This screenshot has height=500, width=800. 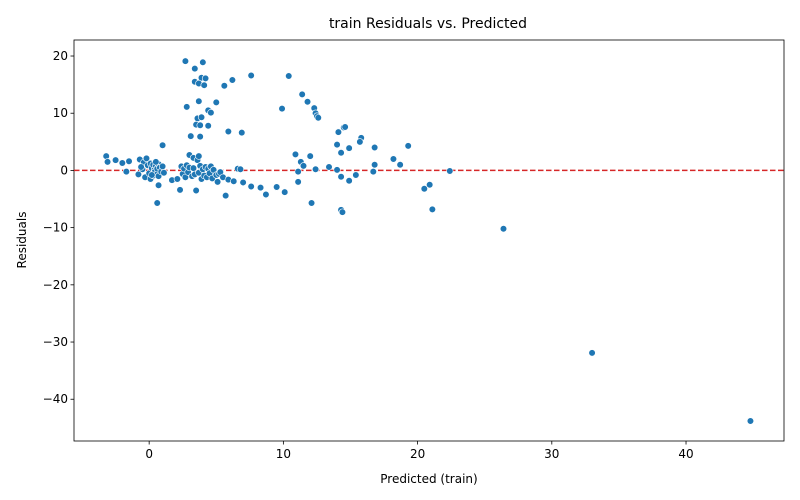 I want to click on x-axis-ticks: 0 10 20 30 40, so click(x=419, y=451).